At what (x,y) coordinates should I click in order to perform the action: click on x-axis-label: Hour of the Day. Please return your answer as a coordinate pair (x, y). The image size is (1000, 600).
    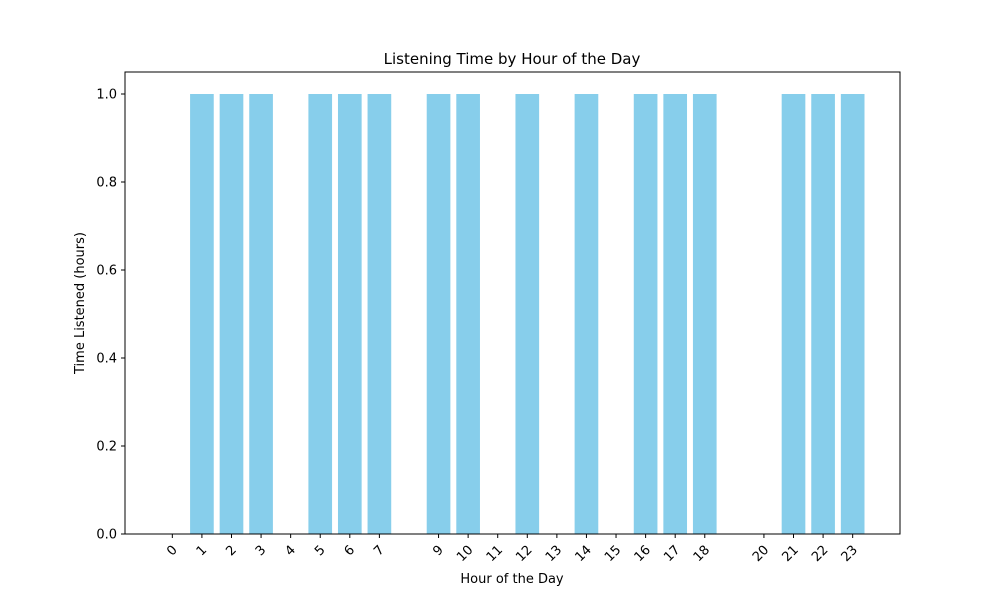
    Looking at the image, I should click on (512, 579).